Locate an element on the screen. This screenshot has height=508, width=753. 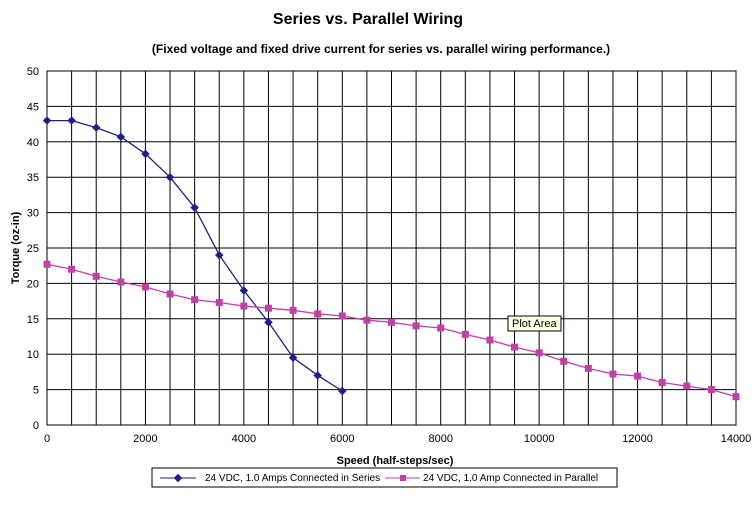
y-tick-label-9: 45 is located at coordinates (33, 107).